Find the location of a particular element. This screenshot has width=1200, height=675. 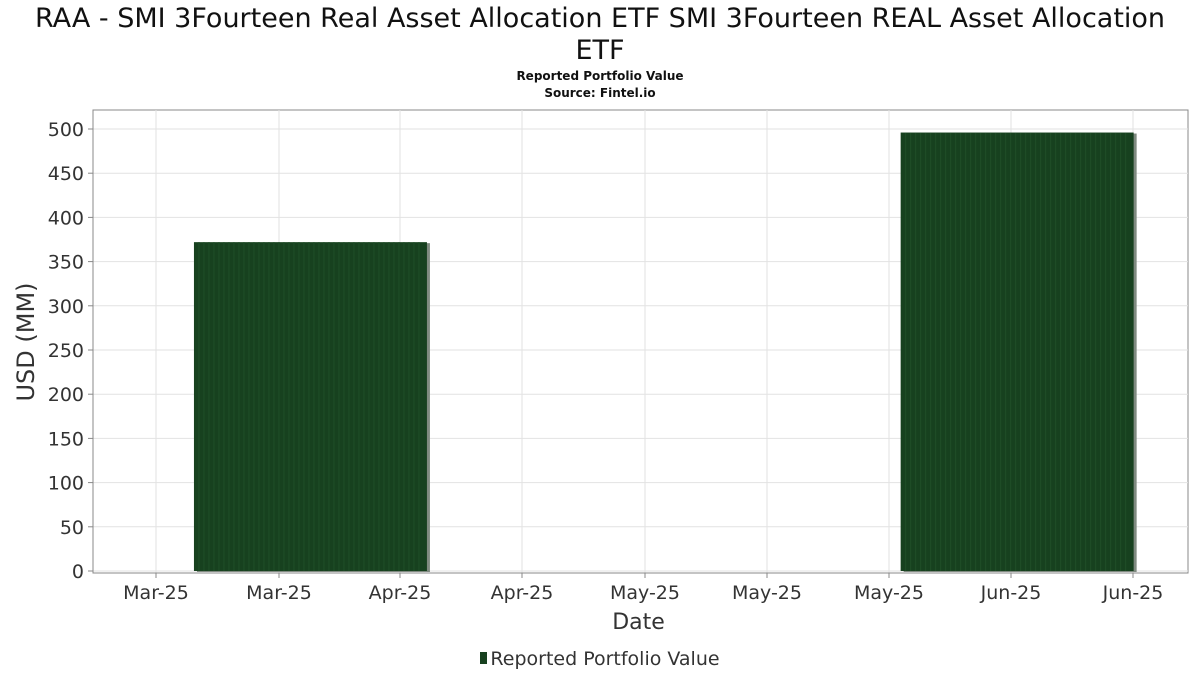

chart-title-line-2: ETF is located at coordinates (600, 50).